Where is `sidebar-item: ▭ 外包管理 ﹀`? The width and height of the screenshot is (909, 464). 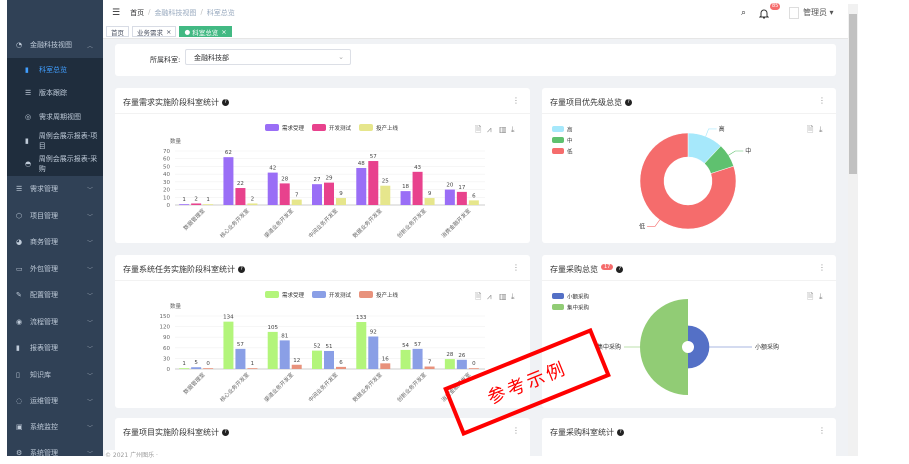
sidebar-item: ▭ 外包管理 ﹀ is located at coordinates (55, 269).